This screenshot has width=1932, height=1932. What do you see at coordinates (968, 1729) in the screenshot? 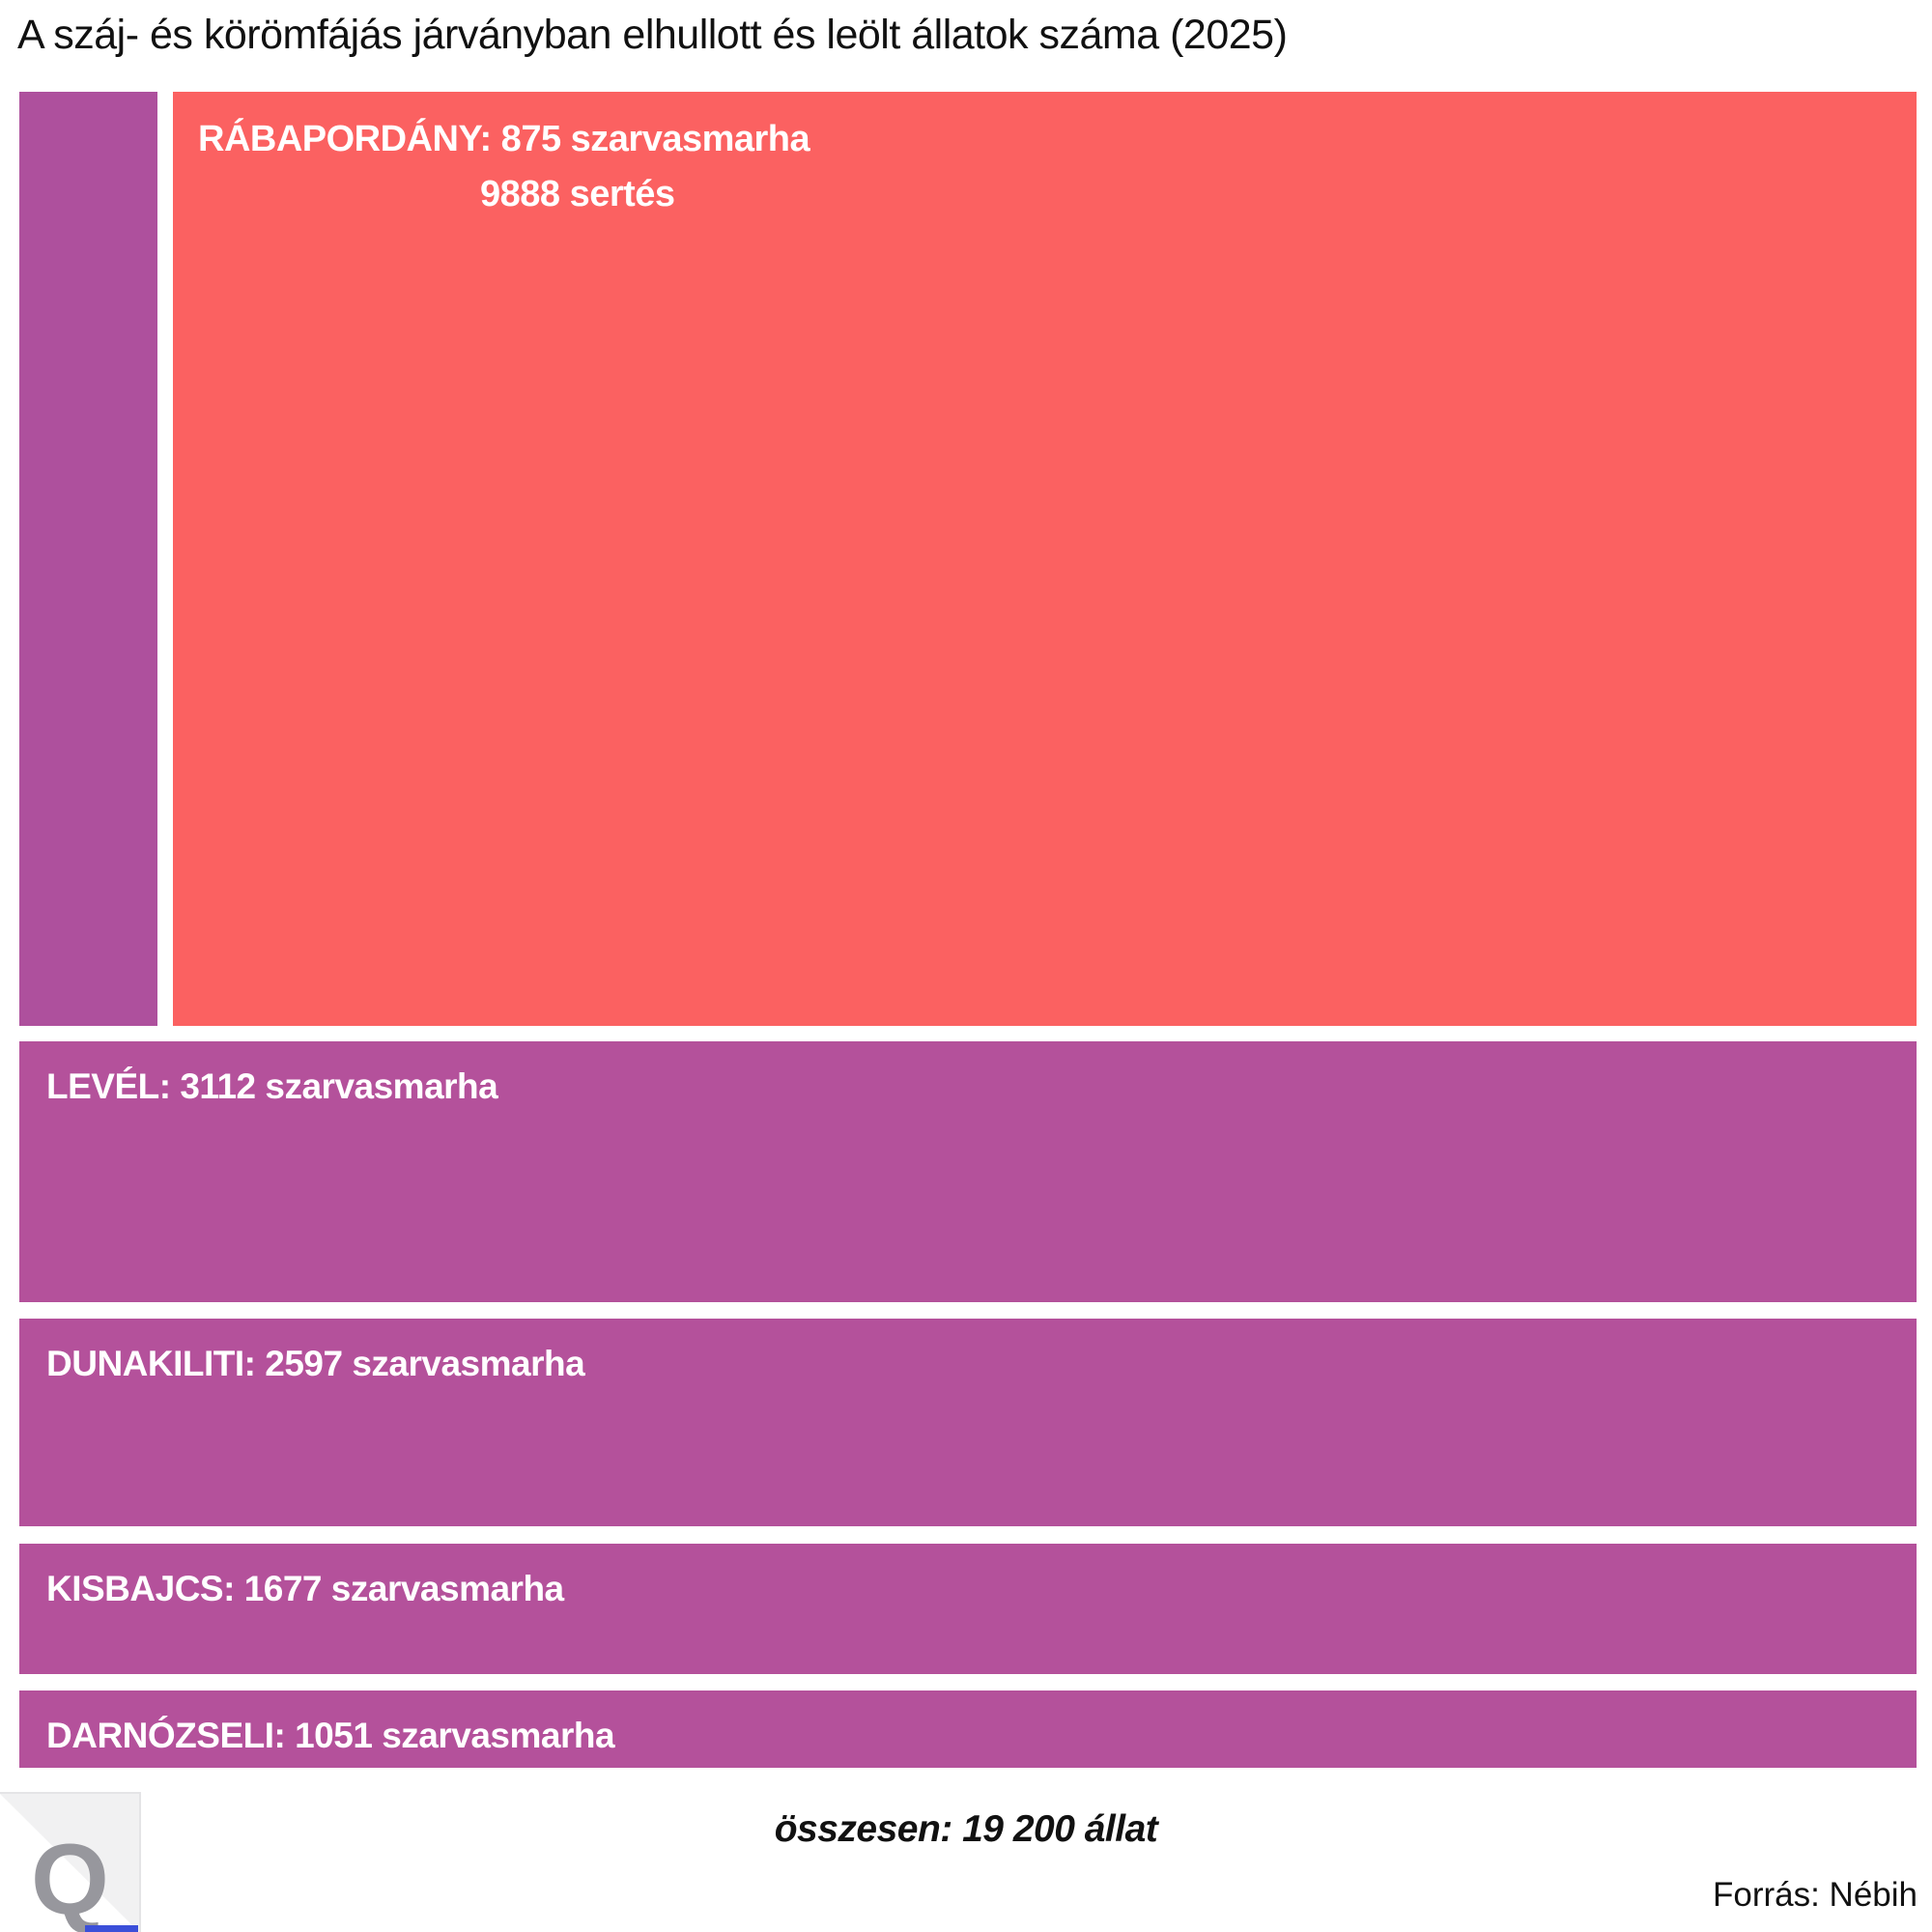
I see `treemap-block-darnozseli: DARNÓZSELI: 1051 szarvasmarha` at bounding box center [968, 1729].